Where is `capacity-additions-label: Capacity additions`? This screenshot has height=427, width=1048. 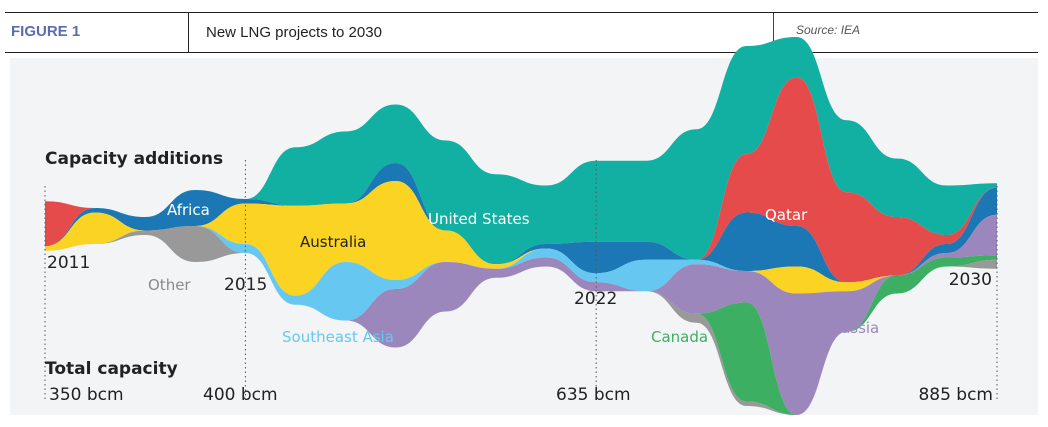
capacity-additions-label: Capacity additions is located at coordinates (134, 159).